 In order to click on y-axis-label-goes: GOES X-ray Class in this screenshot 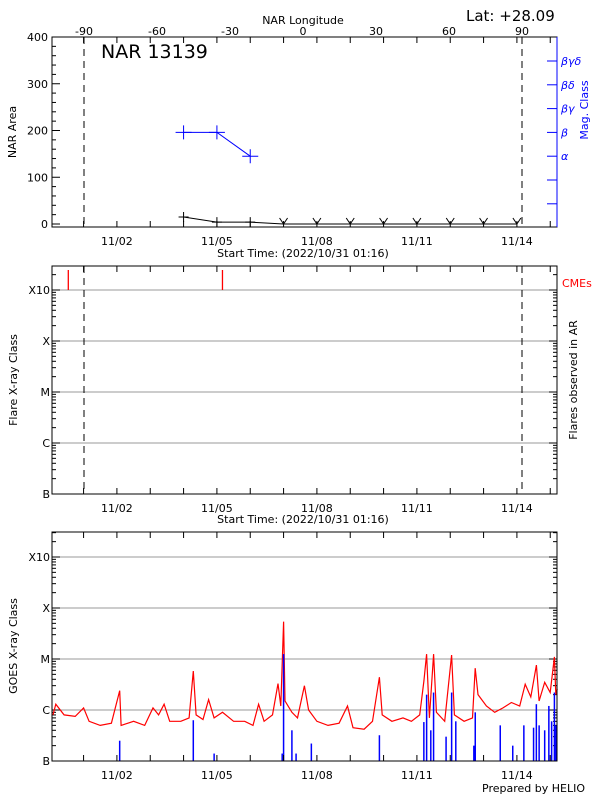, I will do `click(13, 646)`.